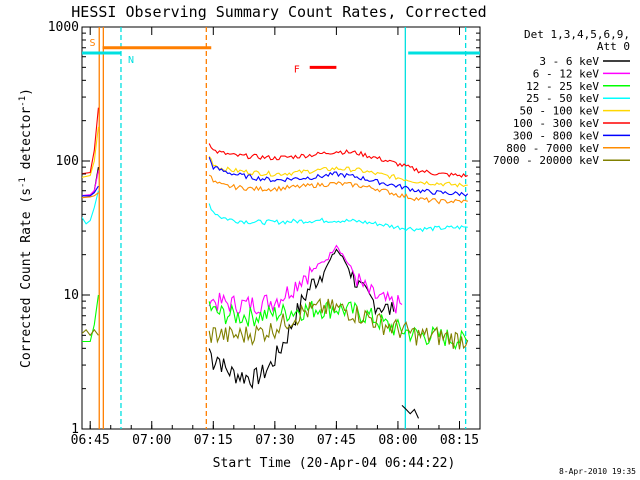  I want to click on x-tick-label: 06:45, so click(90, 440).